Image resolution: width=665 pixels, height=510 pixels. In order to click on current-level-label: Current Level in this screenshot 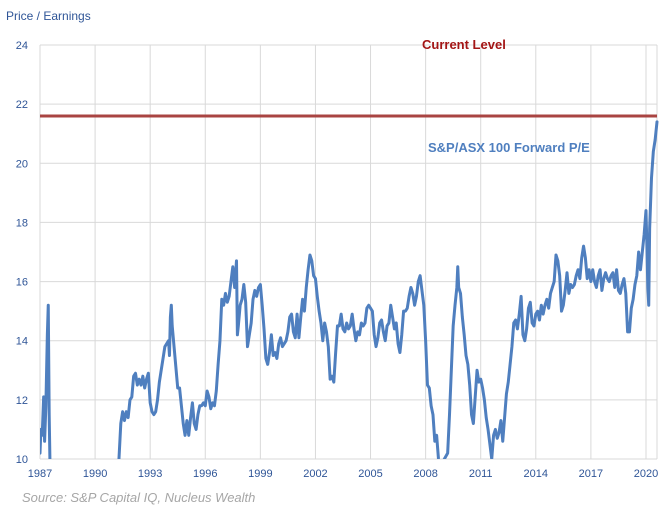, I will do `click(464, 44)`.